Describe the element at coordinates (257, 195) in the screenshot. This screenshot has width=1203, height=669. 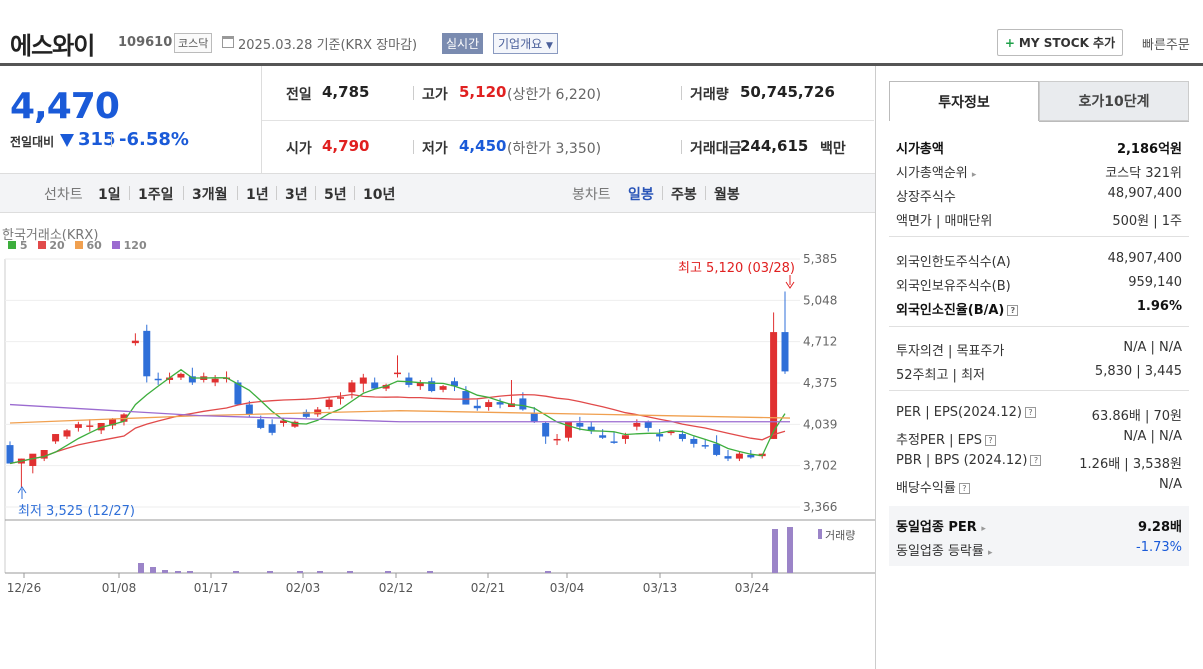
I see `period-1y: 1년` at that location.